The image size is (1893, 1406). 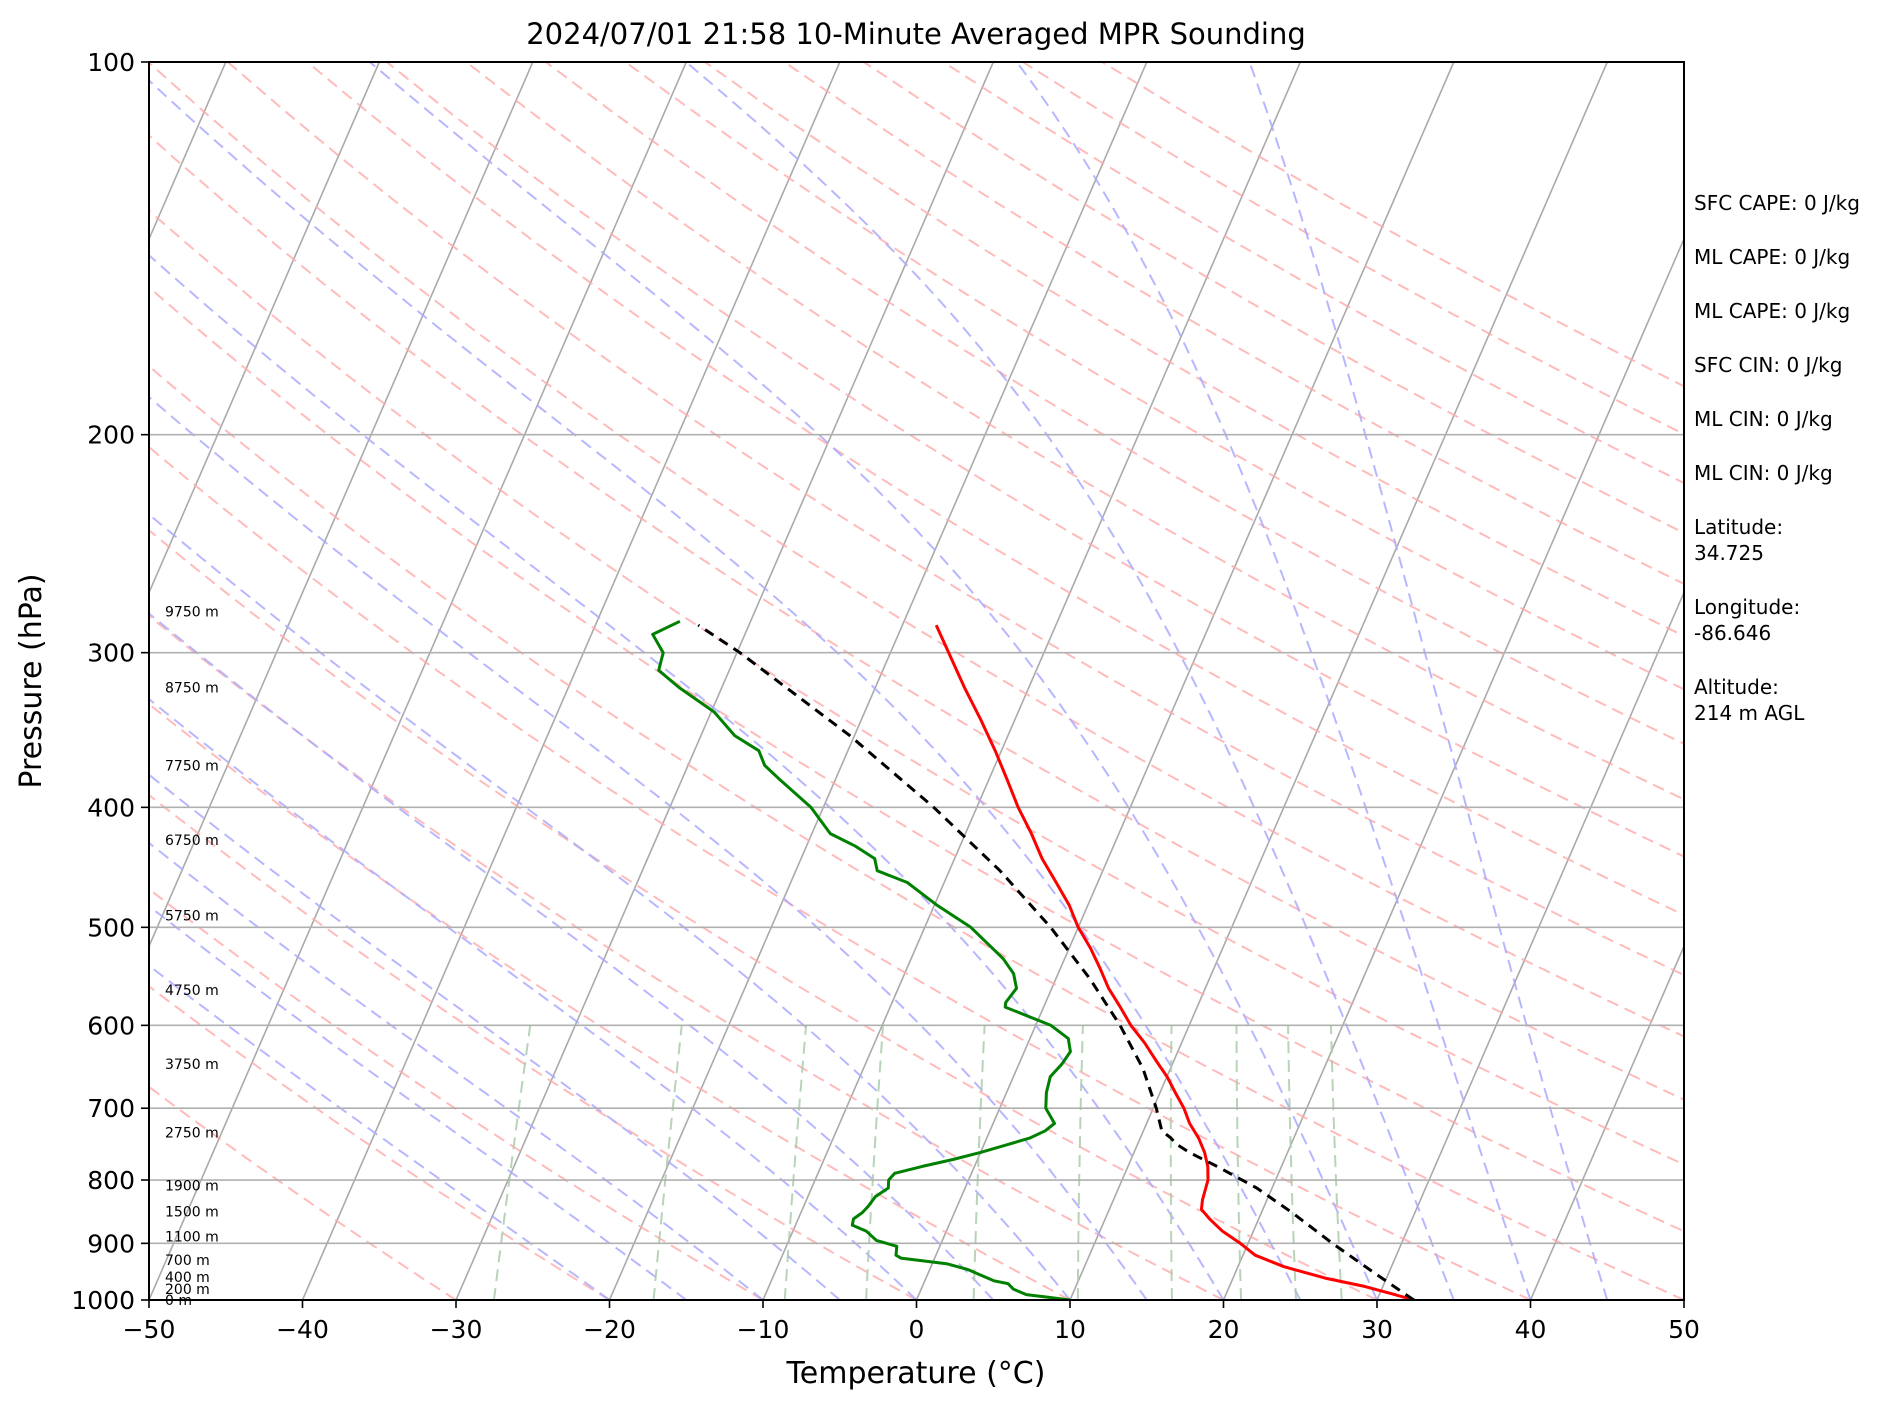 What do you see at coordinates (1070, 1329) in the screenshot?
I see `x-tick-label: 10` at bounding box center [1070, 1329].